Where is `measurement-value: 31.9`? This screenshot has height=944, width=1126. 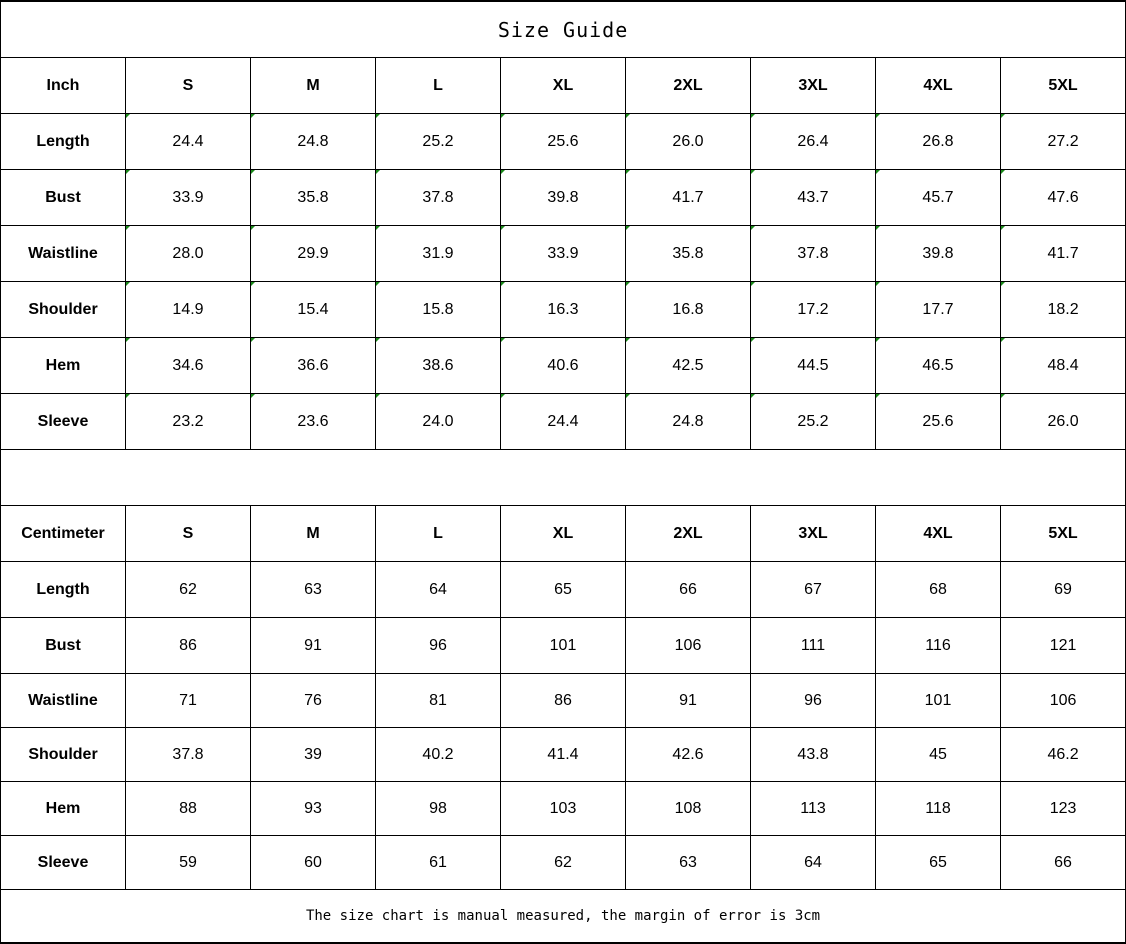 measurement-value: 31.9 is located at coordinates (438, 253).